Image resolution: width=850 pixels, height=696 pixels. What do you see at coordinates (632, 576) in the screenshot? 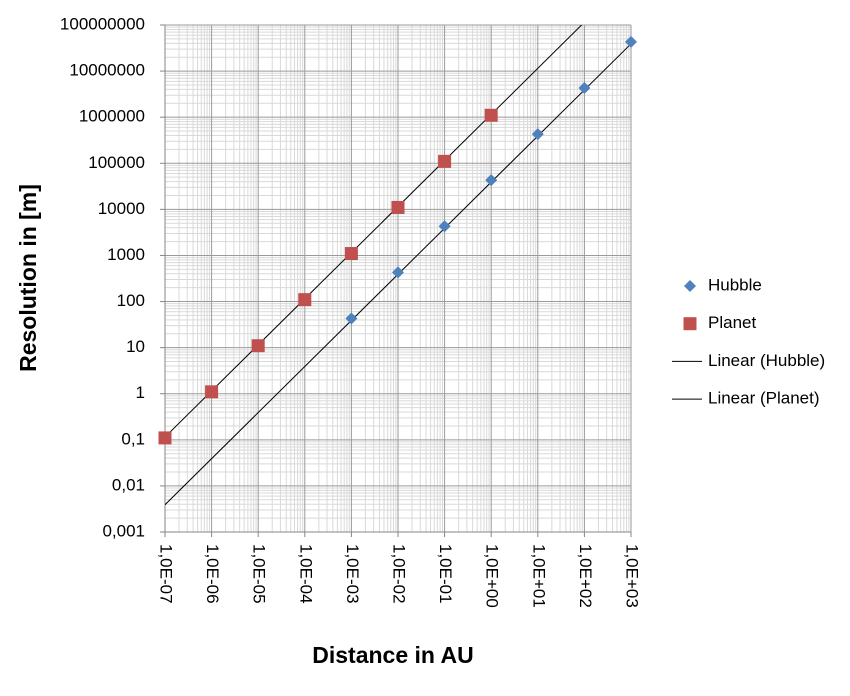
I see `x-tick-label: 1,0E+03` at bounding box center [632, 576].